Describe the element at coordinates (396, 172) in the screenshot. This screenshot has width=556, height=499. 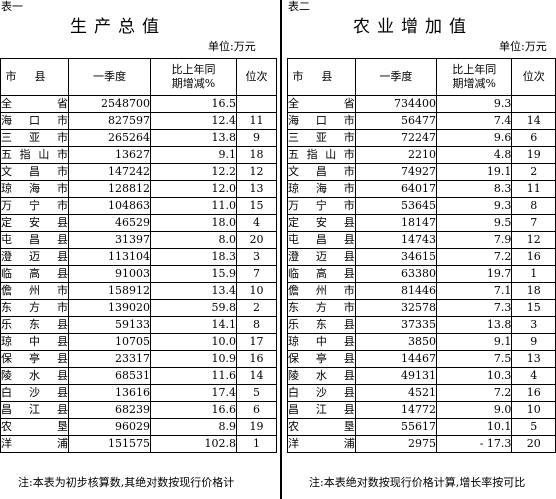
I see `q1-value-cell: 74927` at that location.